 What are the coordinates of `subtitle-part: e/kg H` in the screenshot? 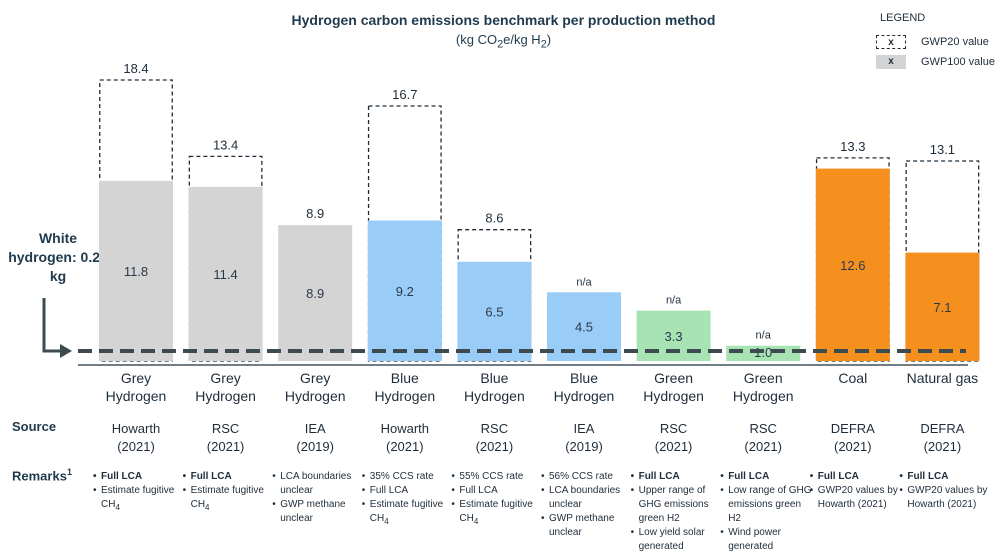 It's located at (522, 39).